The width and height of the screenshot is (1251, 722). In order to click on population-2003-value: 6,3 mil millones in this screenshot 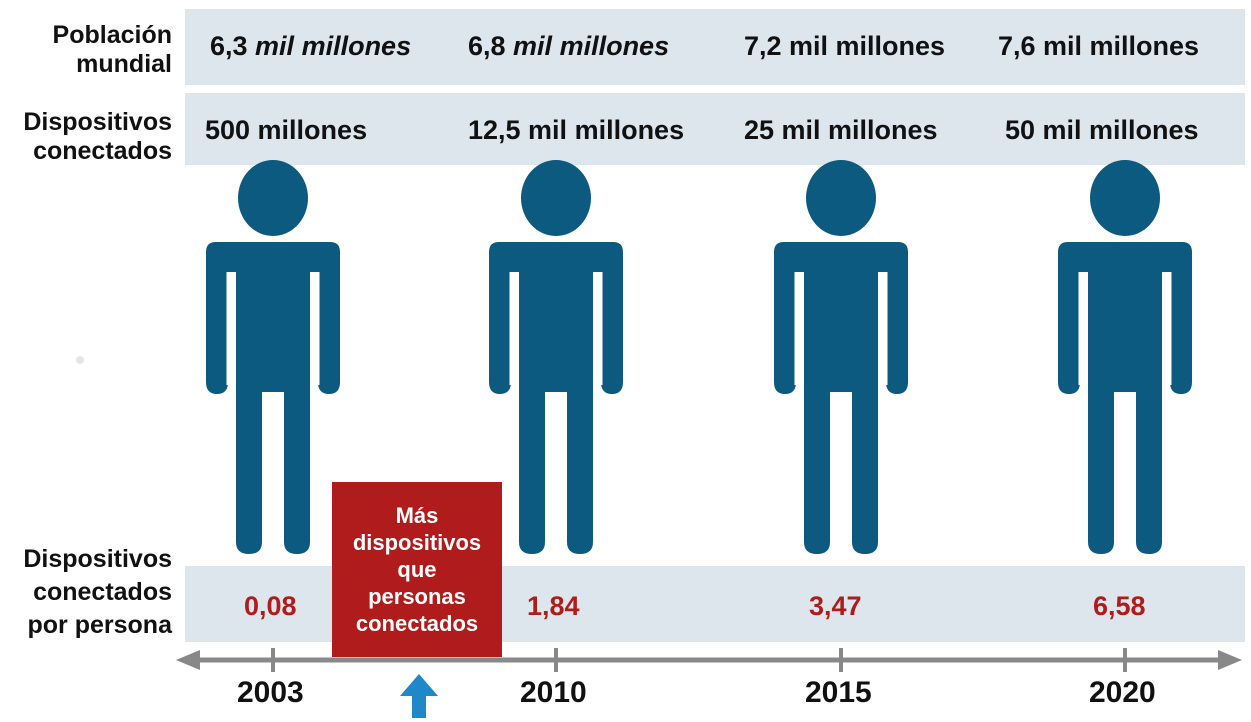, I will do `click(311, 46)`.